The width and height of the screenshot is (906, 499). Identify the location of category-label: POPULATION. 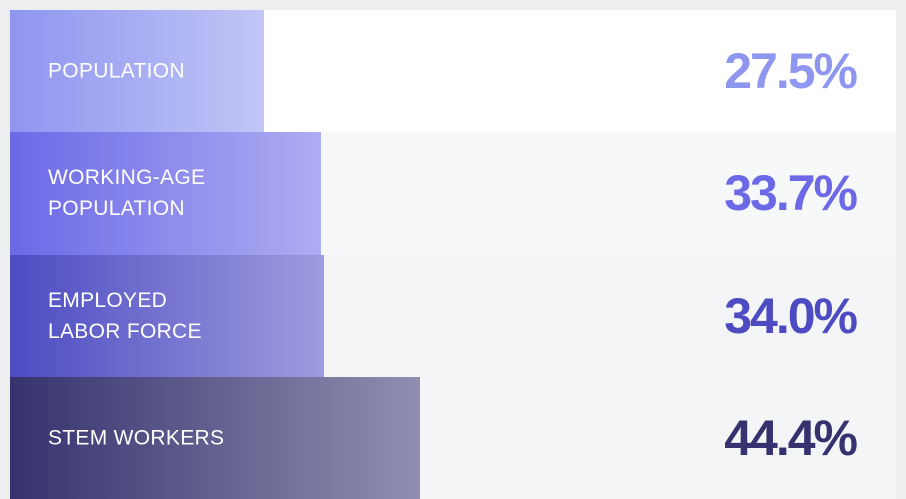
(116, 71).